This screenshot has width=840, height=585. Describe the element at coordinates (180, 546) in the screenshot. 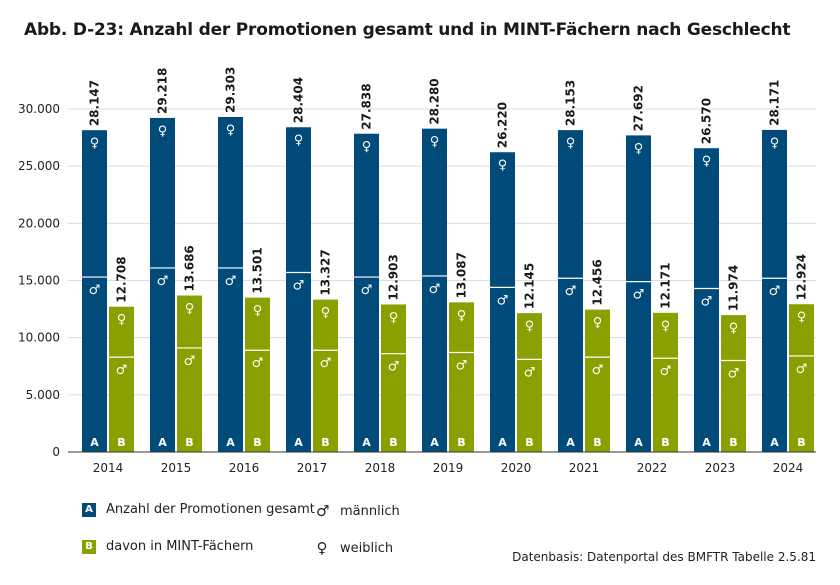

I see `legend-label-b: davon in MINT-Fächern` at that location.